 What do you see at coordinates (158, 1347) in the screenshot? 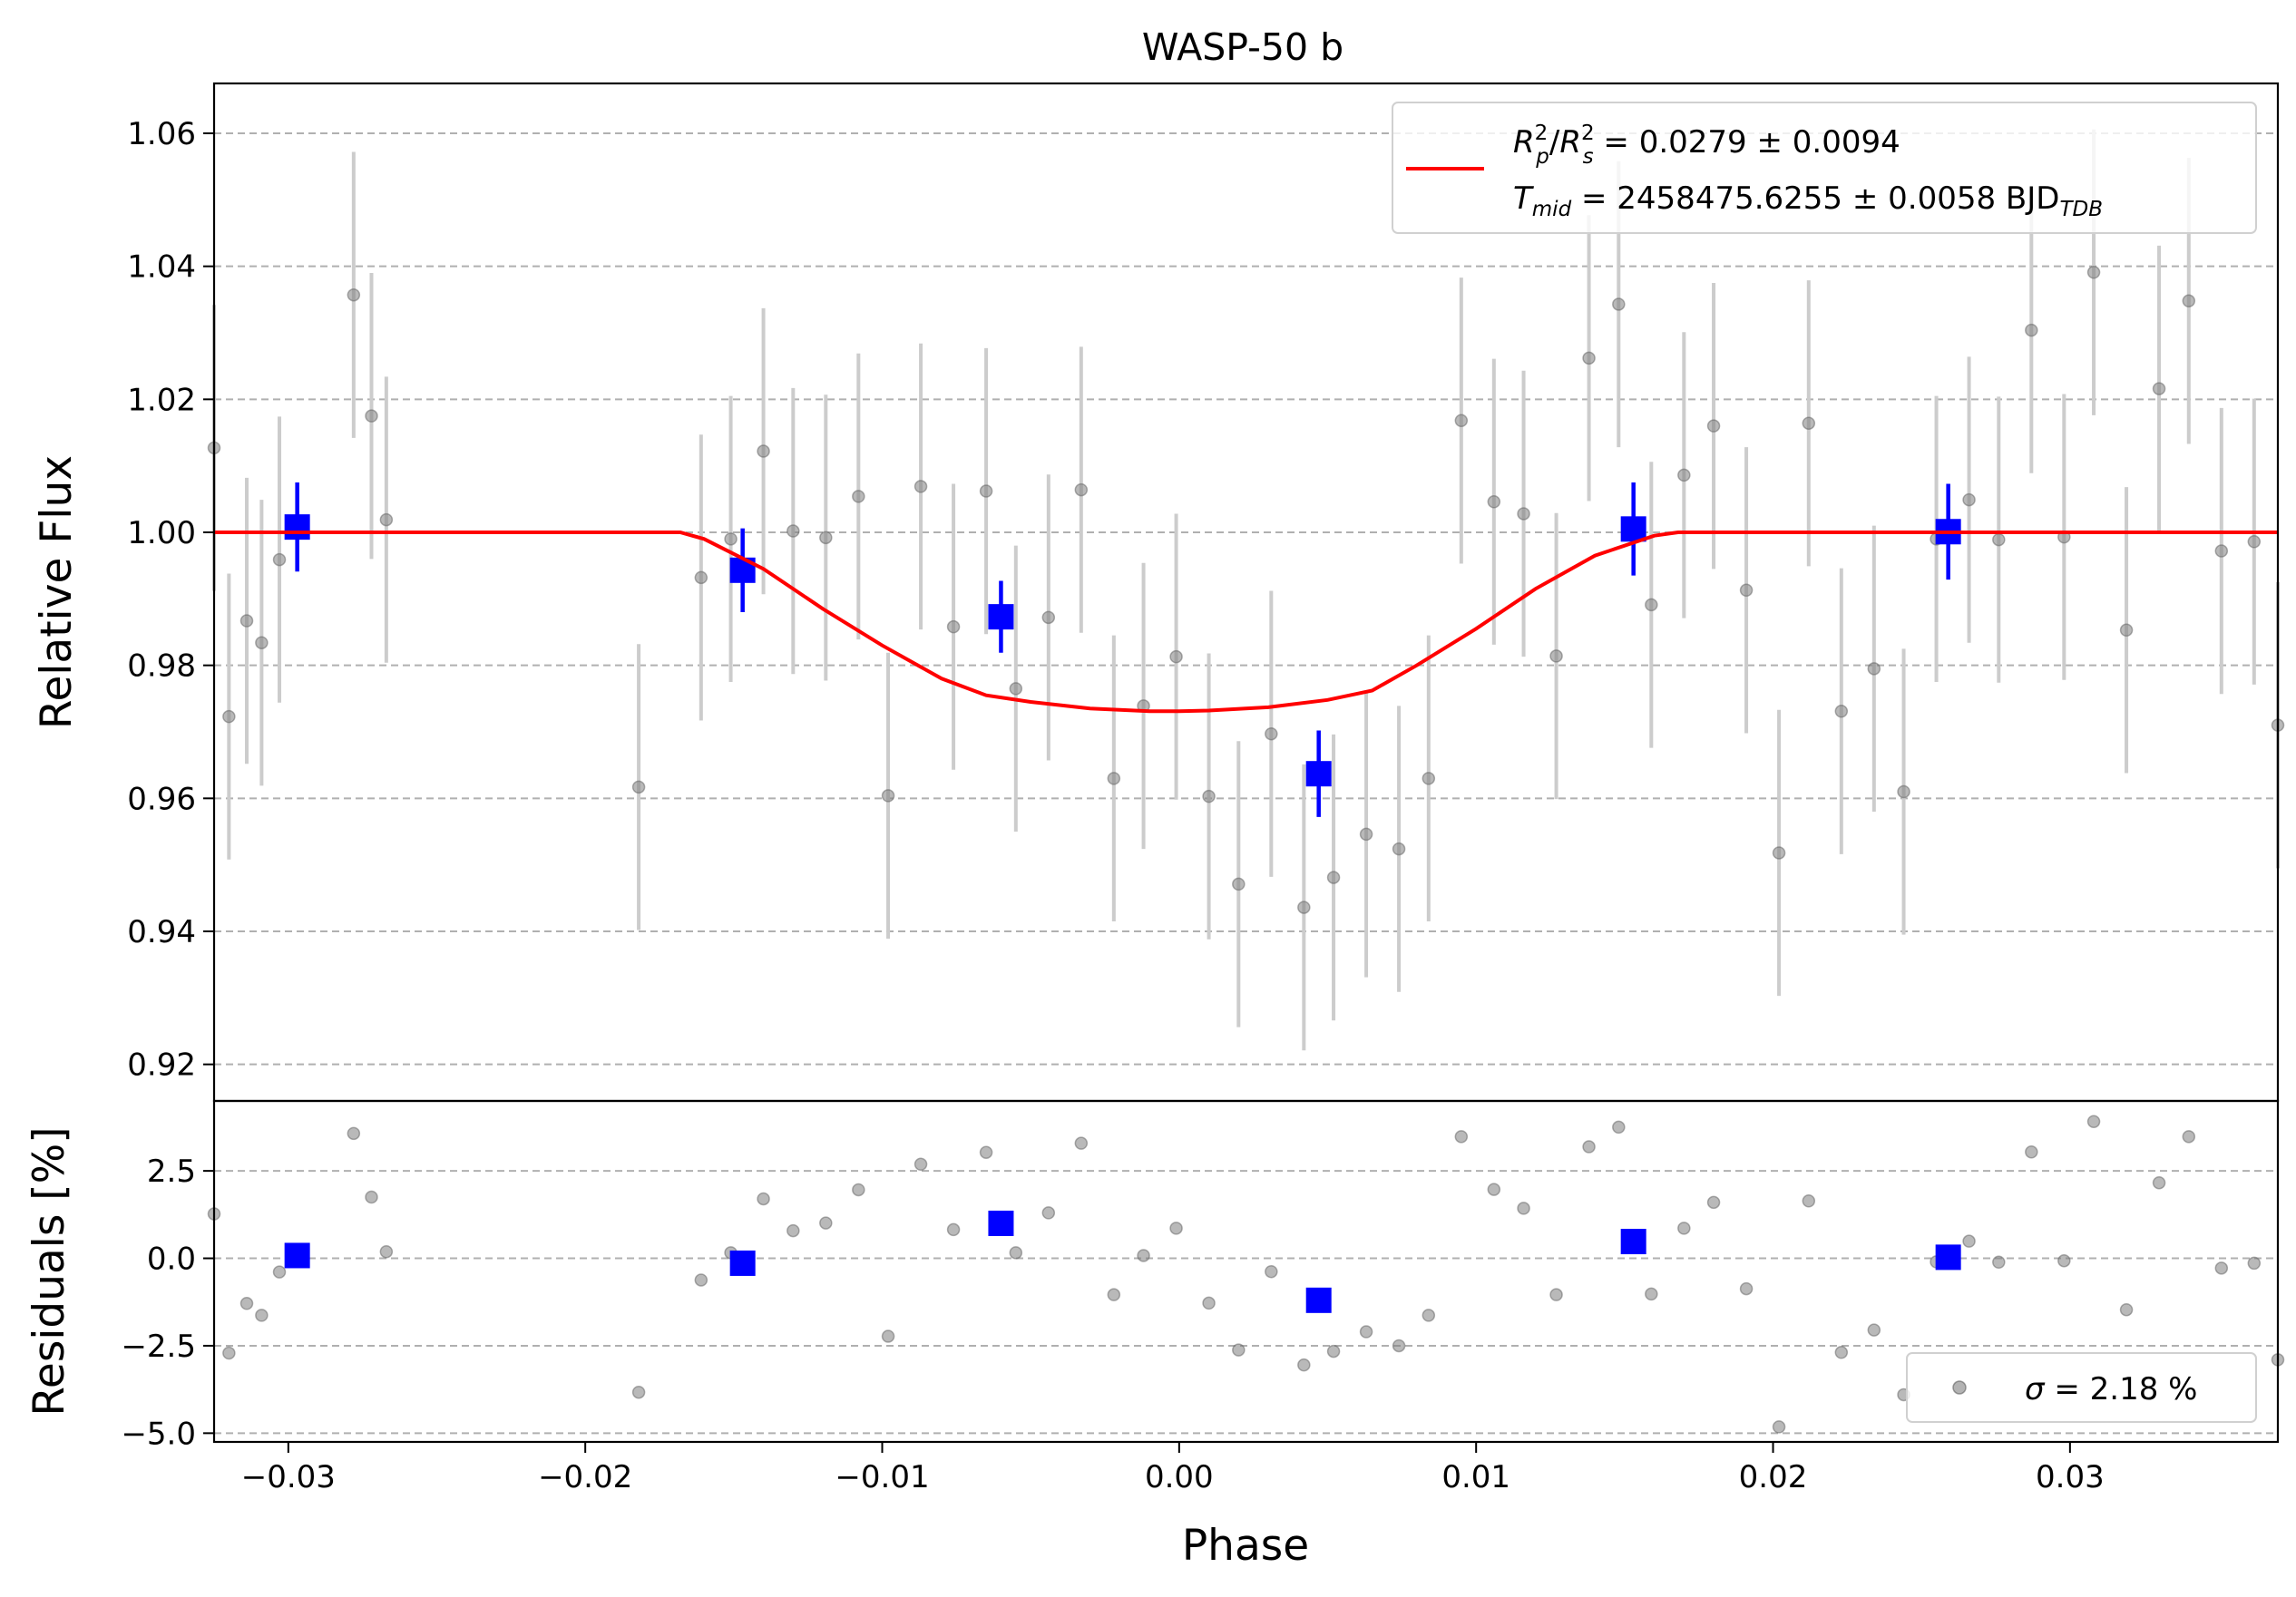
I see `bottom-y-tick-label: −2.5` at bounding box center [158, 1347].